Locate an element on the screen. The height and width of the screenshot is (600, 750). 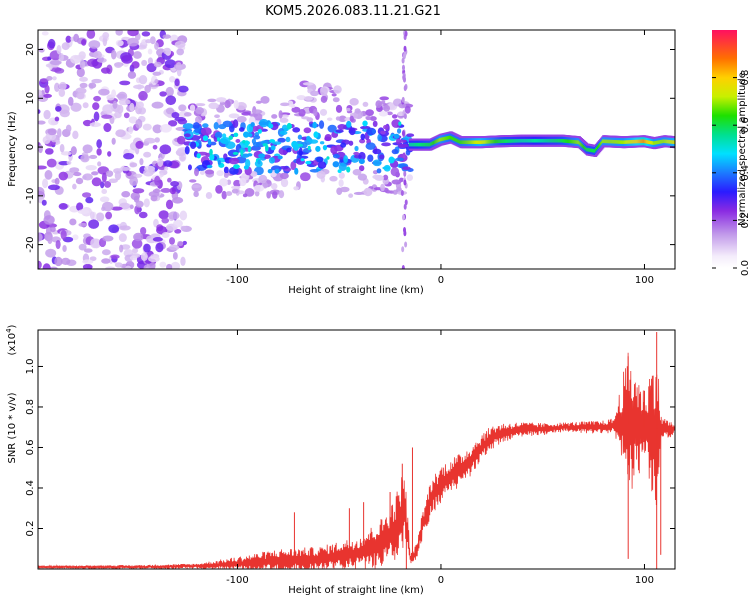
snr-y-tick-label: 0.6 is located at coordinates (30, 448).